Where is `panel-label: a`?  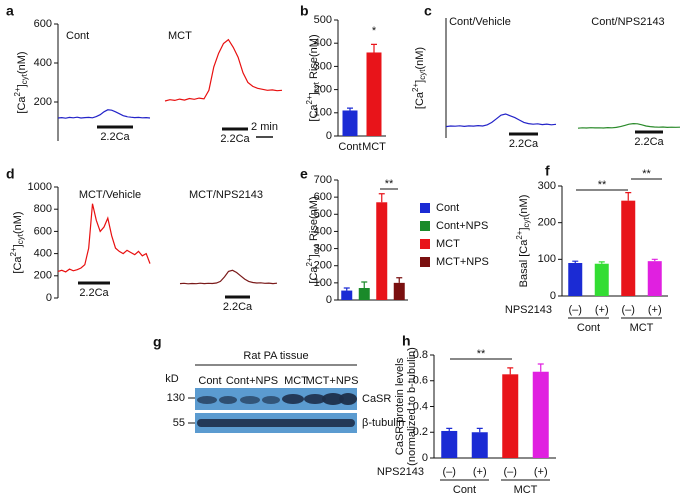 panel-label: a is located at coordinates (10, 11).